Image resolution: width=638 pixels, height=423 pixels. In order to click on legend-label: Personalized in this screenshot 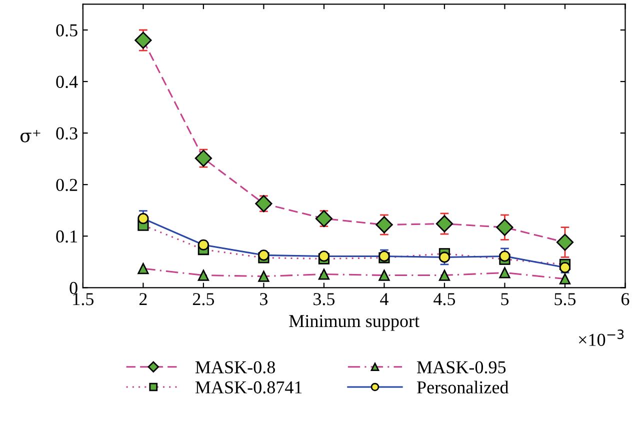, I will do `click(463, 387)`.